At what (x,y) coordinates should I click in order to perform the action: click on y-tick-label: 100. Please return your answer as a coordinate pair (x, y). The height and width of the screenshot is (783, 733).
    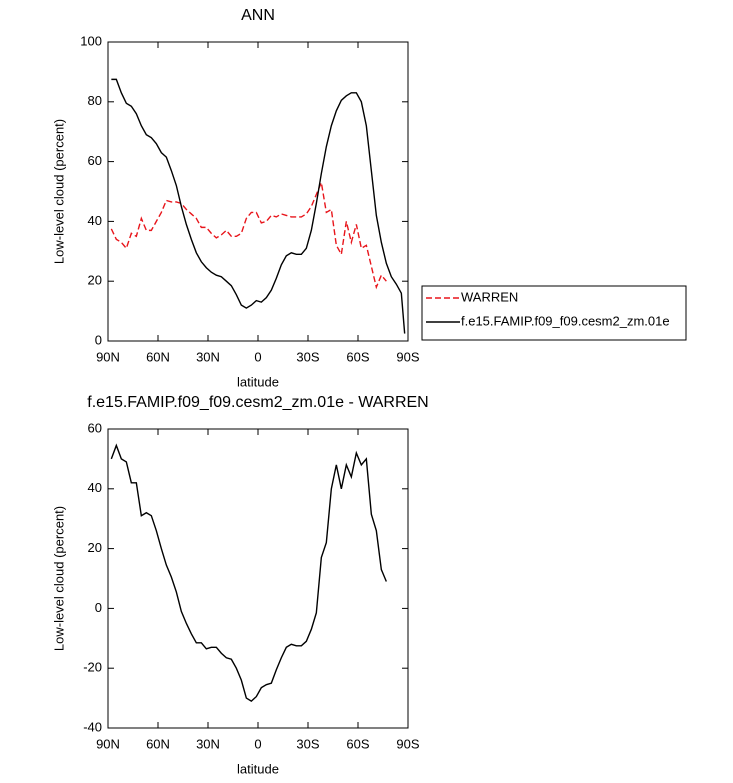
    Looking at the image, I should click on (91, 40).